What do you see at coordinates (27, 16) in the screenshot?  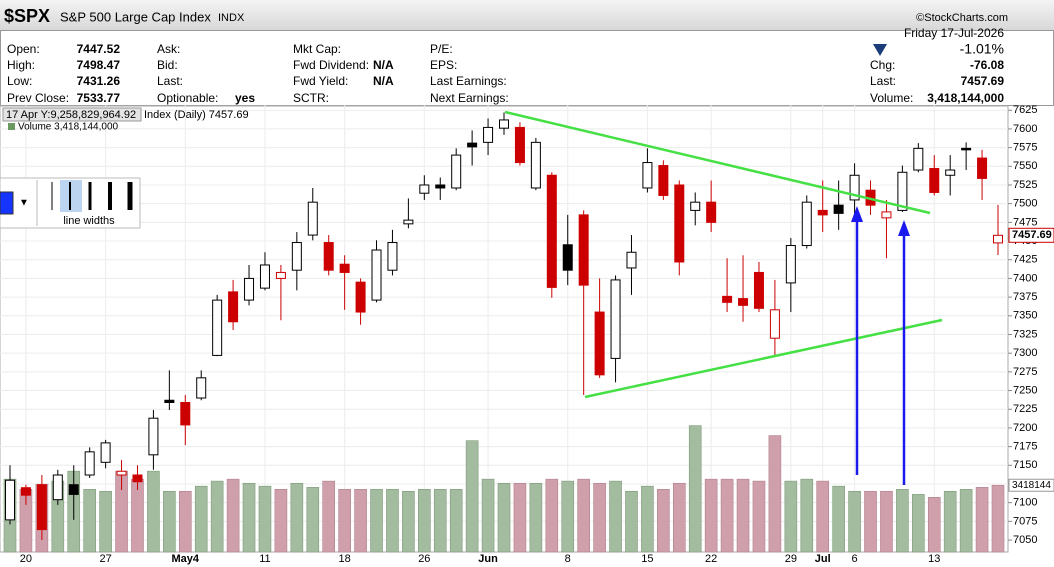 I see `symbol: $SPX` at bounding box center [27, 16].